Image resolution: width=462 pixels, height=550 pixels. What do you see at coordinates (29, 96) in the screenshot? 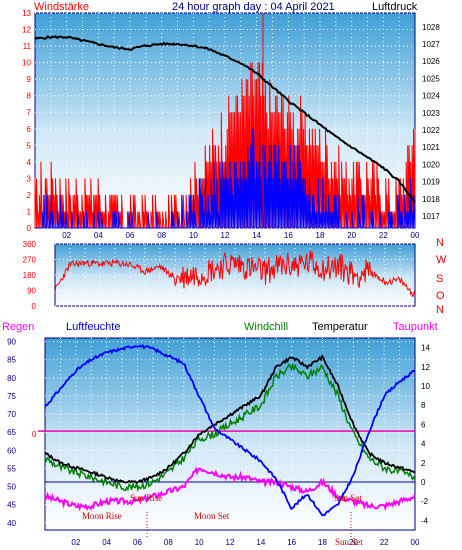
I see `y-tick-label: 8` at bounding box center [29, 96].